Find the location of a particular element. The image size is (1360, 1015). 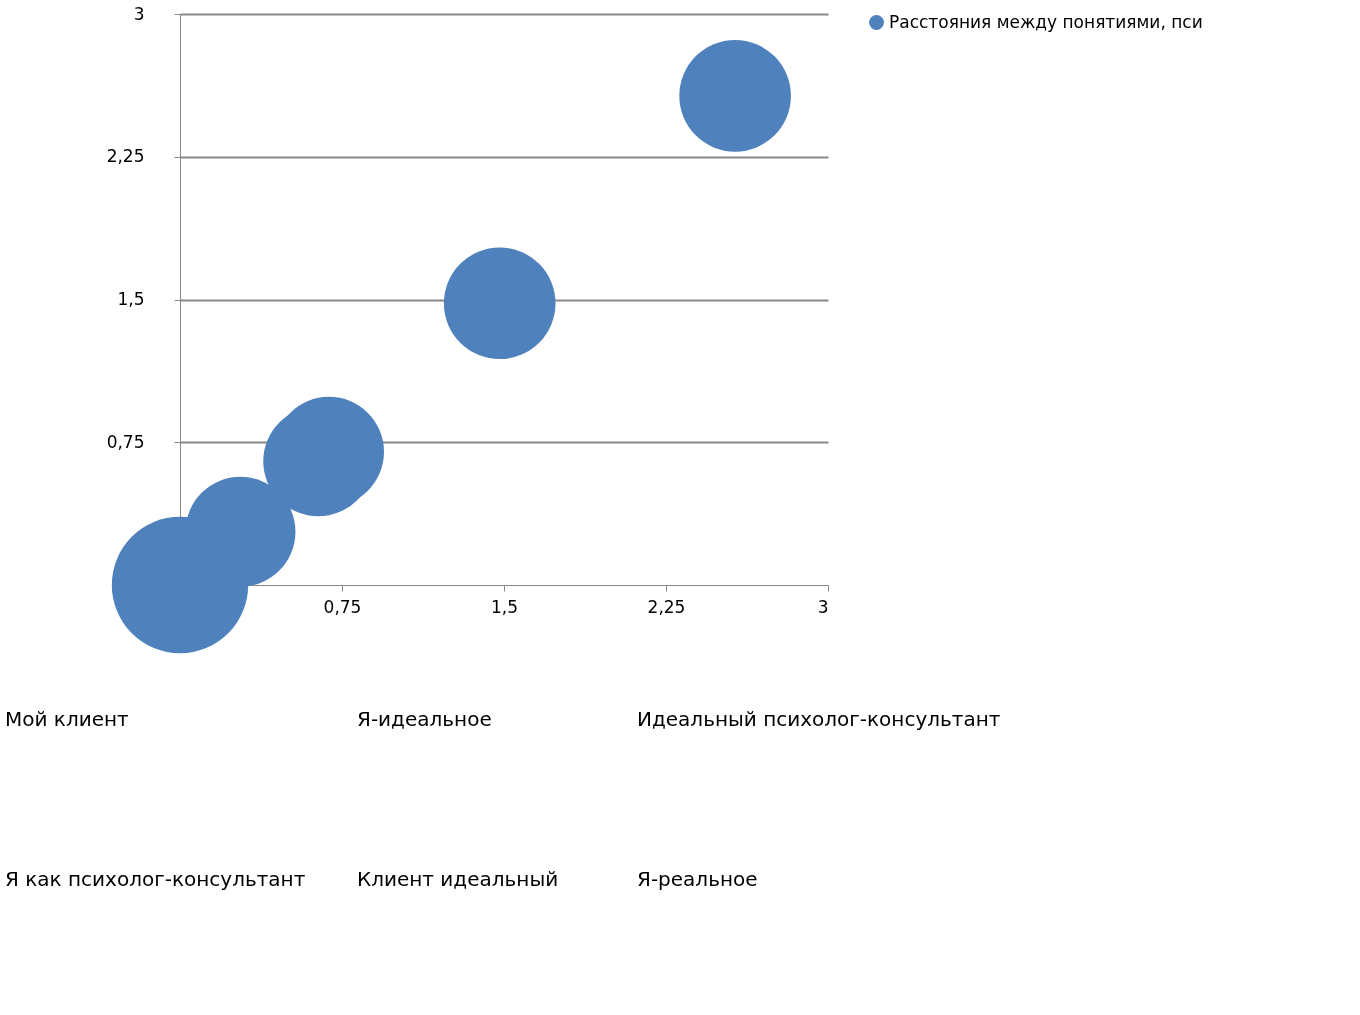

legend-label: Расстояния между понятиями, пси is located at coordinates (1046, 21).